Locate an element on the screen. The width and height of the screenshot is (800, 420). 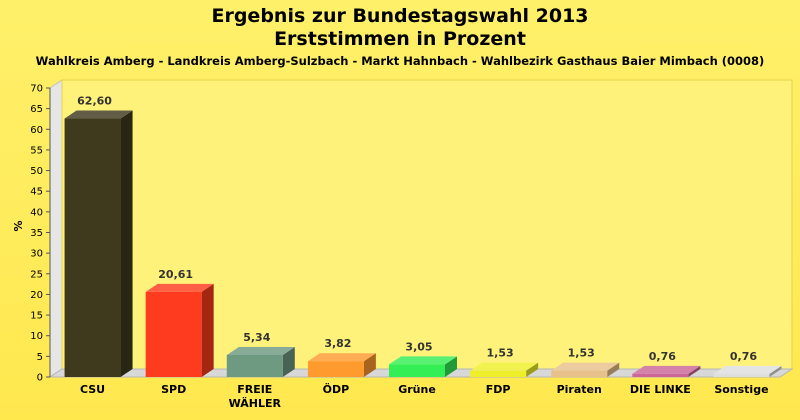
x-tick-label: FREIE WÄHLER is located at coordinates (255, 396).